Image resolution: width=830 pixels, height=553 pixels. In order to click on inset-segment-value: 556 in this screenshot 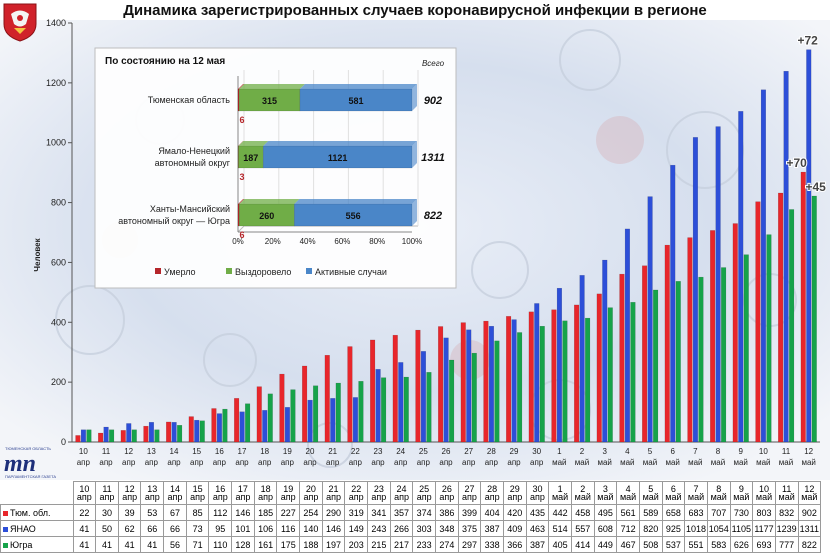, I will do `click(353, 216)`.